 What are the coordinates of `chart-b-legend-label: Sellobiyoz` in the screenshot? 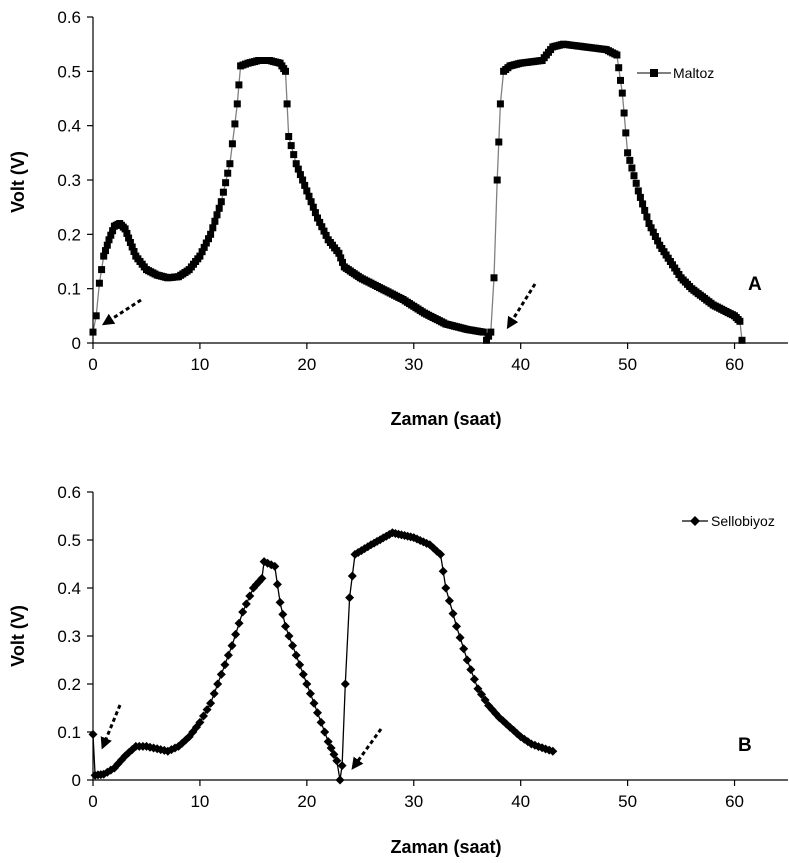 It's located at (743, 521).